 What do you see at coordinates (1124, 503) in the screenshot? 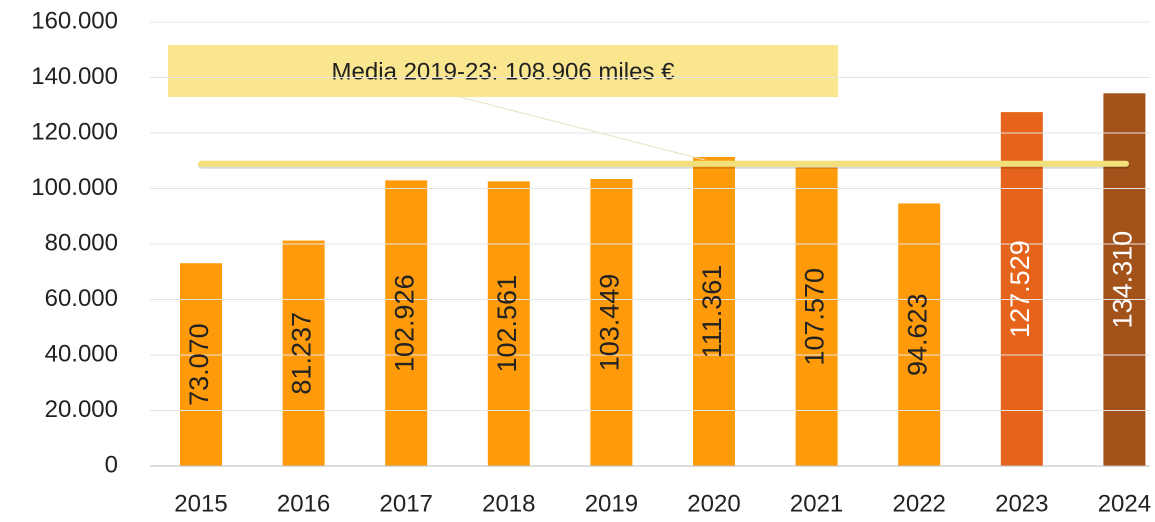
I see `x-tick-label: 2024` at bounding box center [1124, 503].